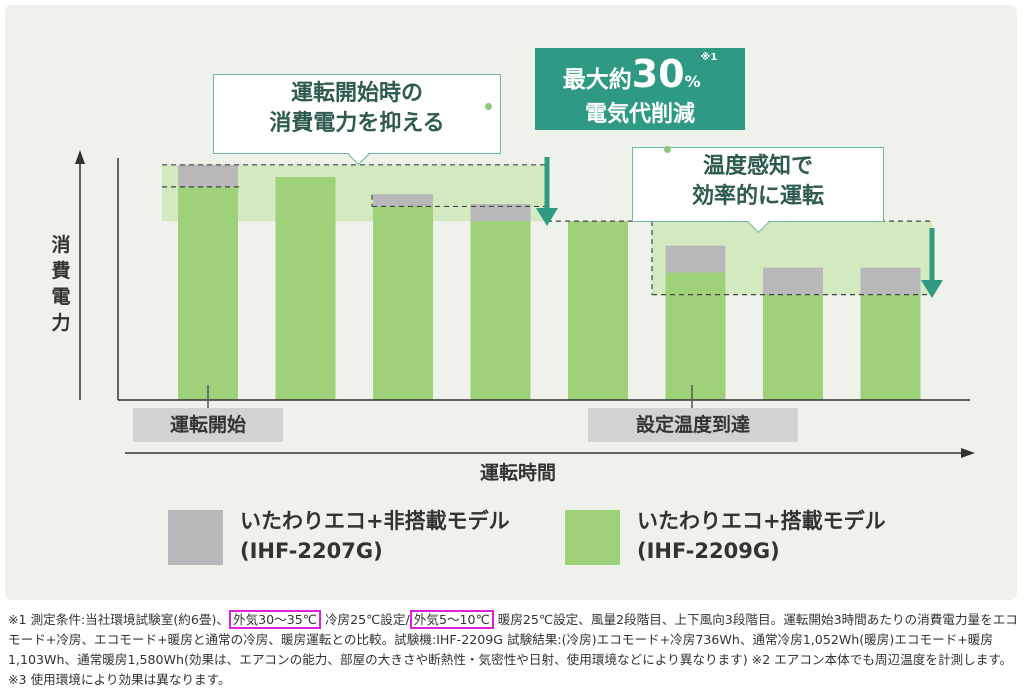 This screenshot has width=1024, height=691. What do you see at coordinates (757, 166) in the screenshot?
I see `callout-temp-sensing-line1: 温度感知で` at bounding box center [757, 166].